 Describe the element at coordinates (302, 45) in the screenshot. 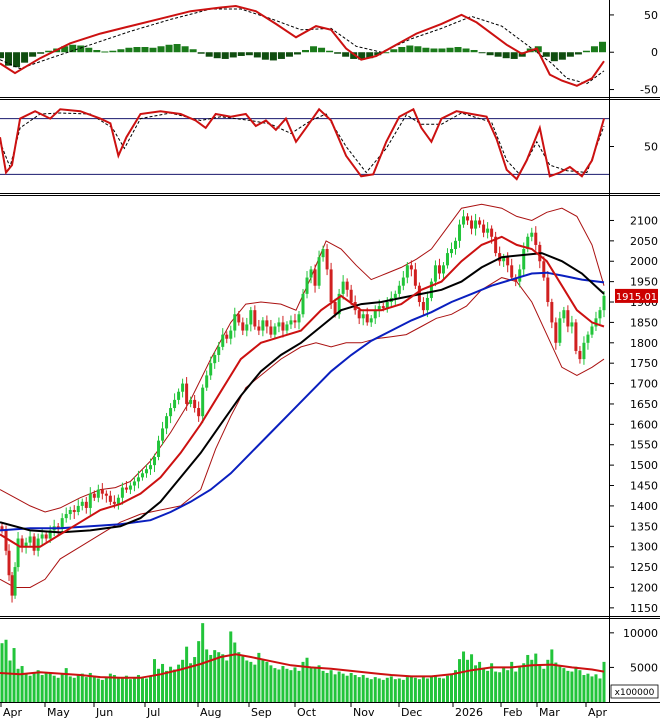

I see `macd-line` at that location.